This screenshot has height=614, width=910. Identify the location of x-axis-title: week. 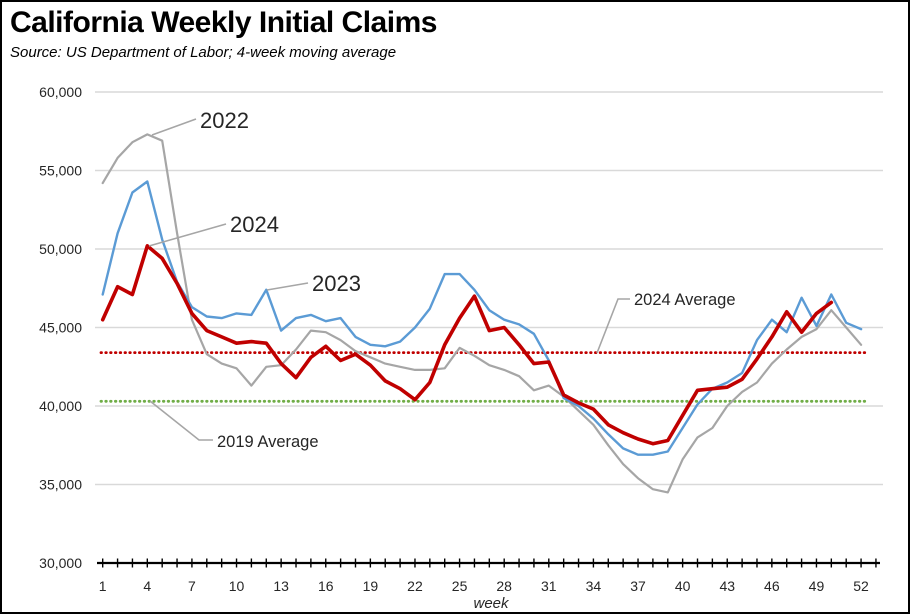
(491, 603).